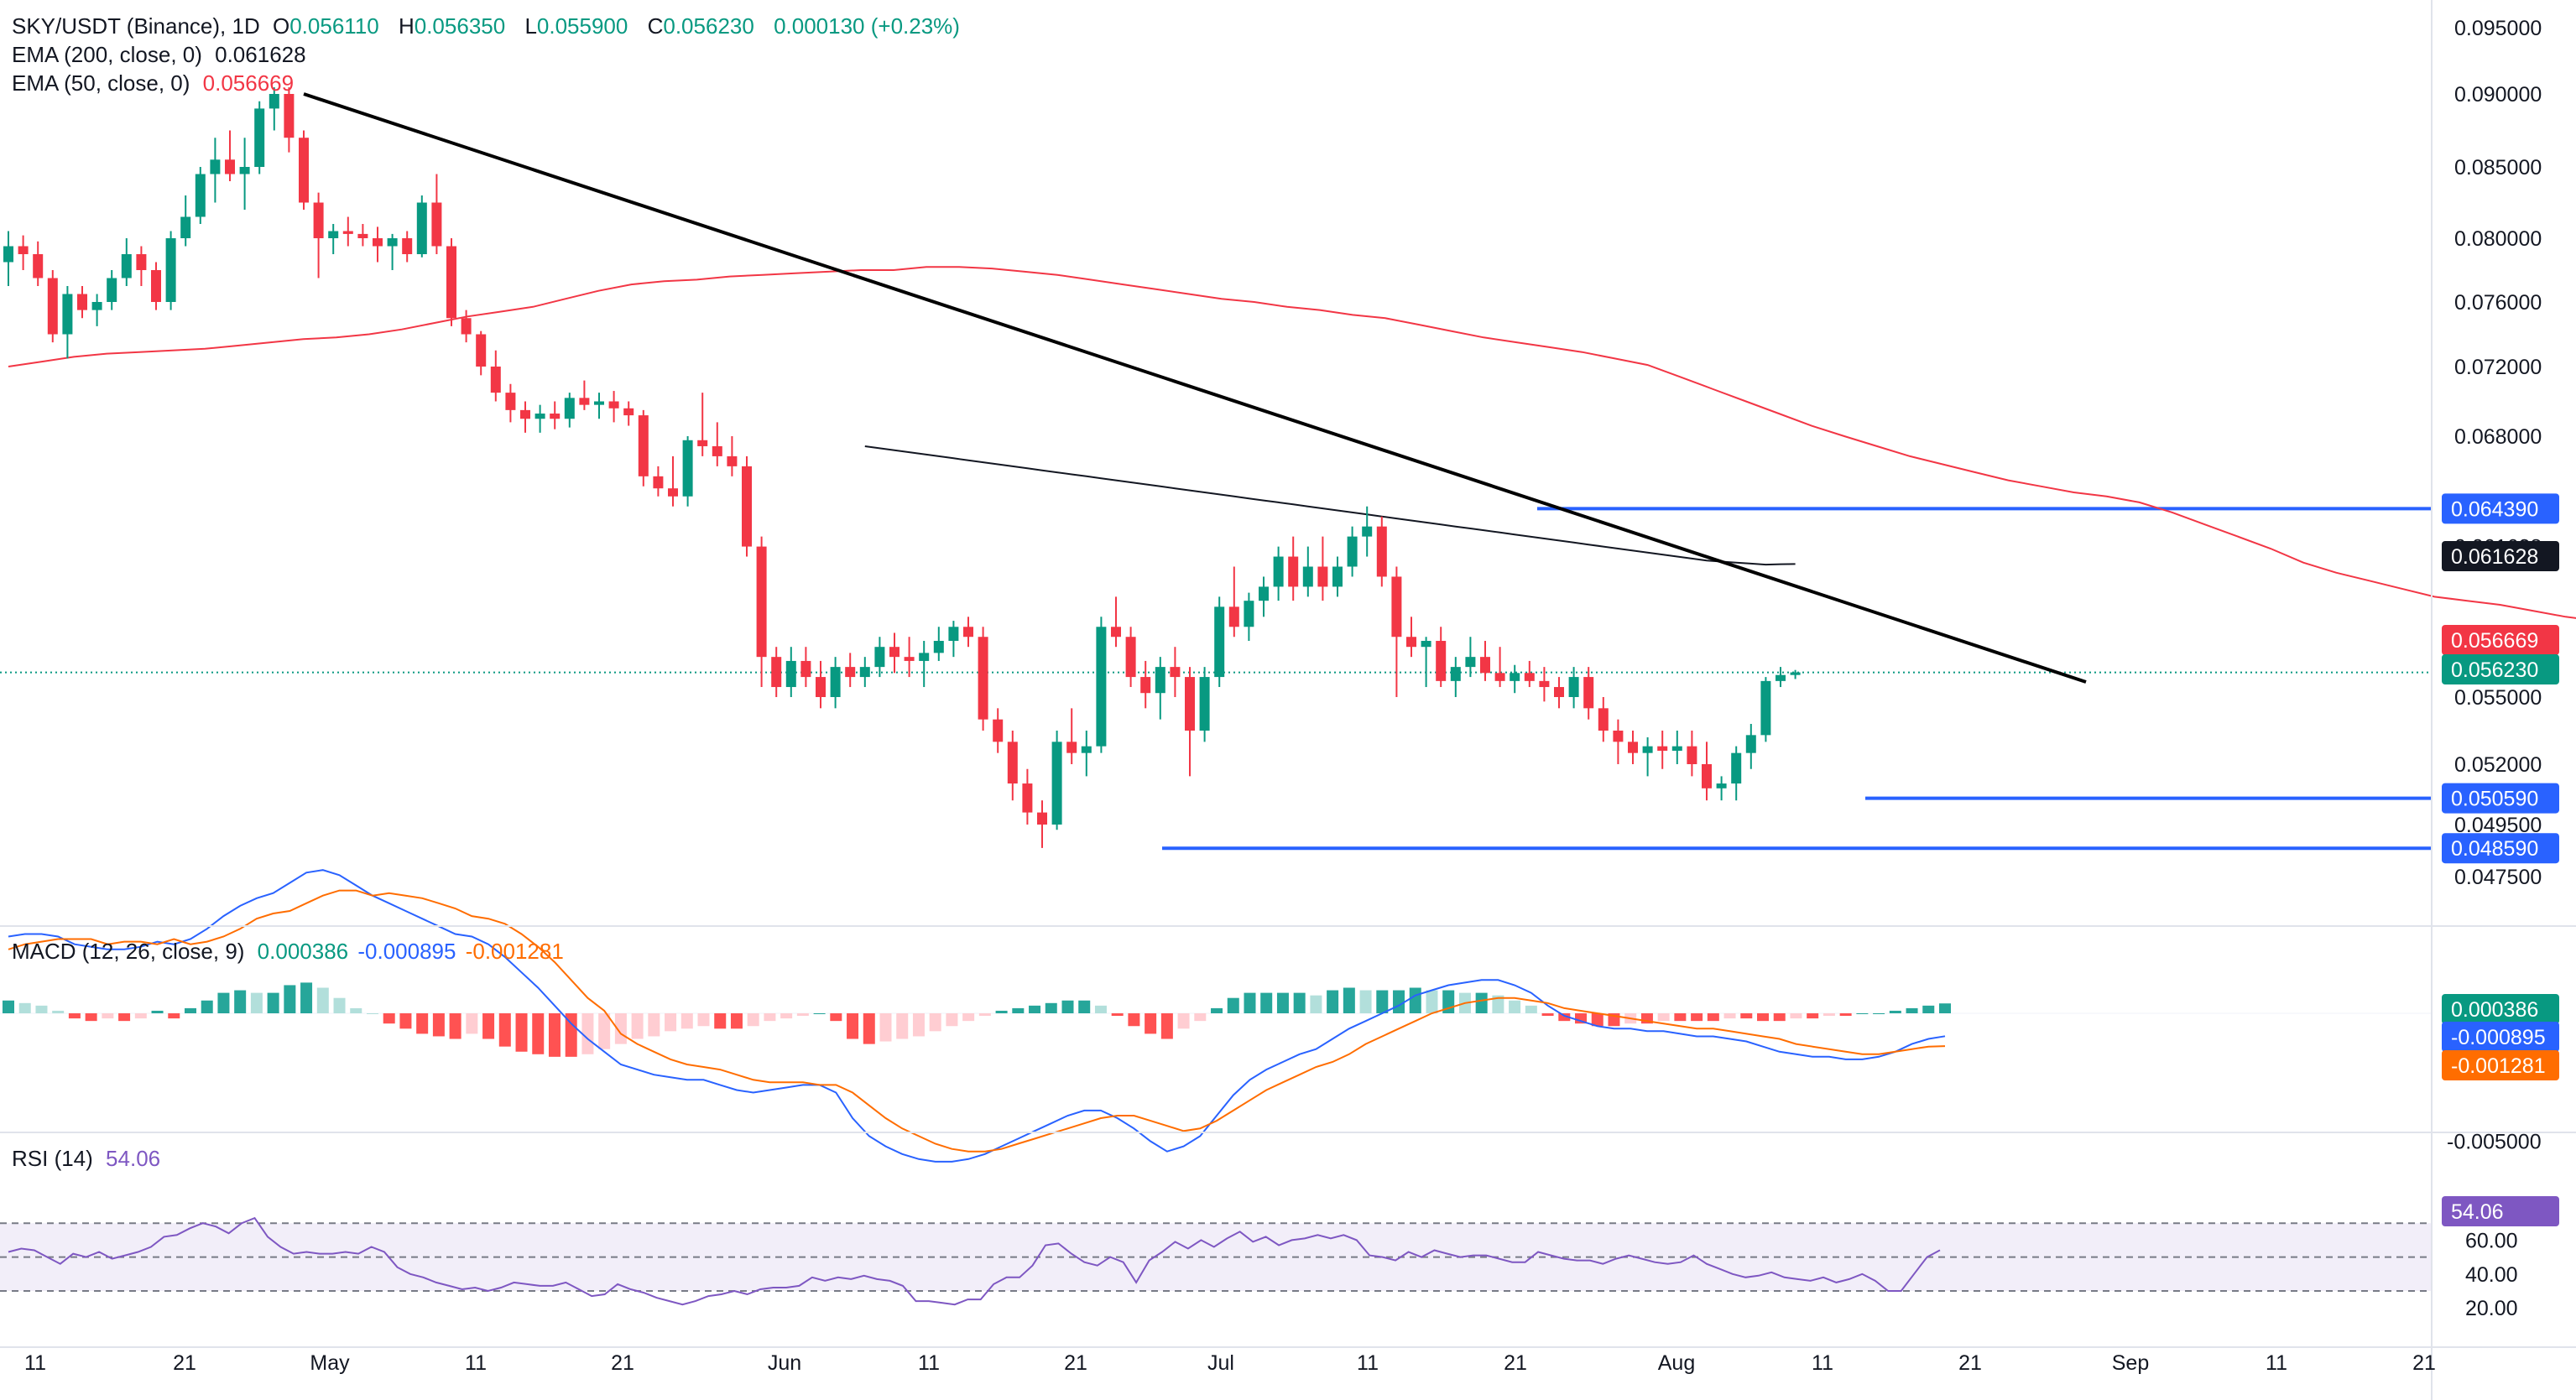 The image size is (2576, 1400). What do you see at coordinates (867, 26) in the screenshot?
I see `change-value: 0.000130 (+0.23%)` at bounding box center [867, 26].